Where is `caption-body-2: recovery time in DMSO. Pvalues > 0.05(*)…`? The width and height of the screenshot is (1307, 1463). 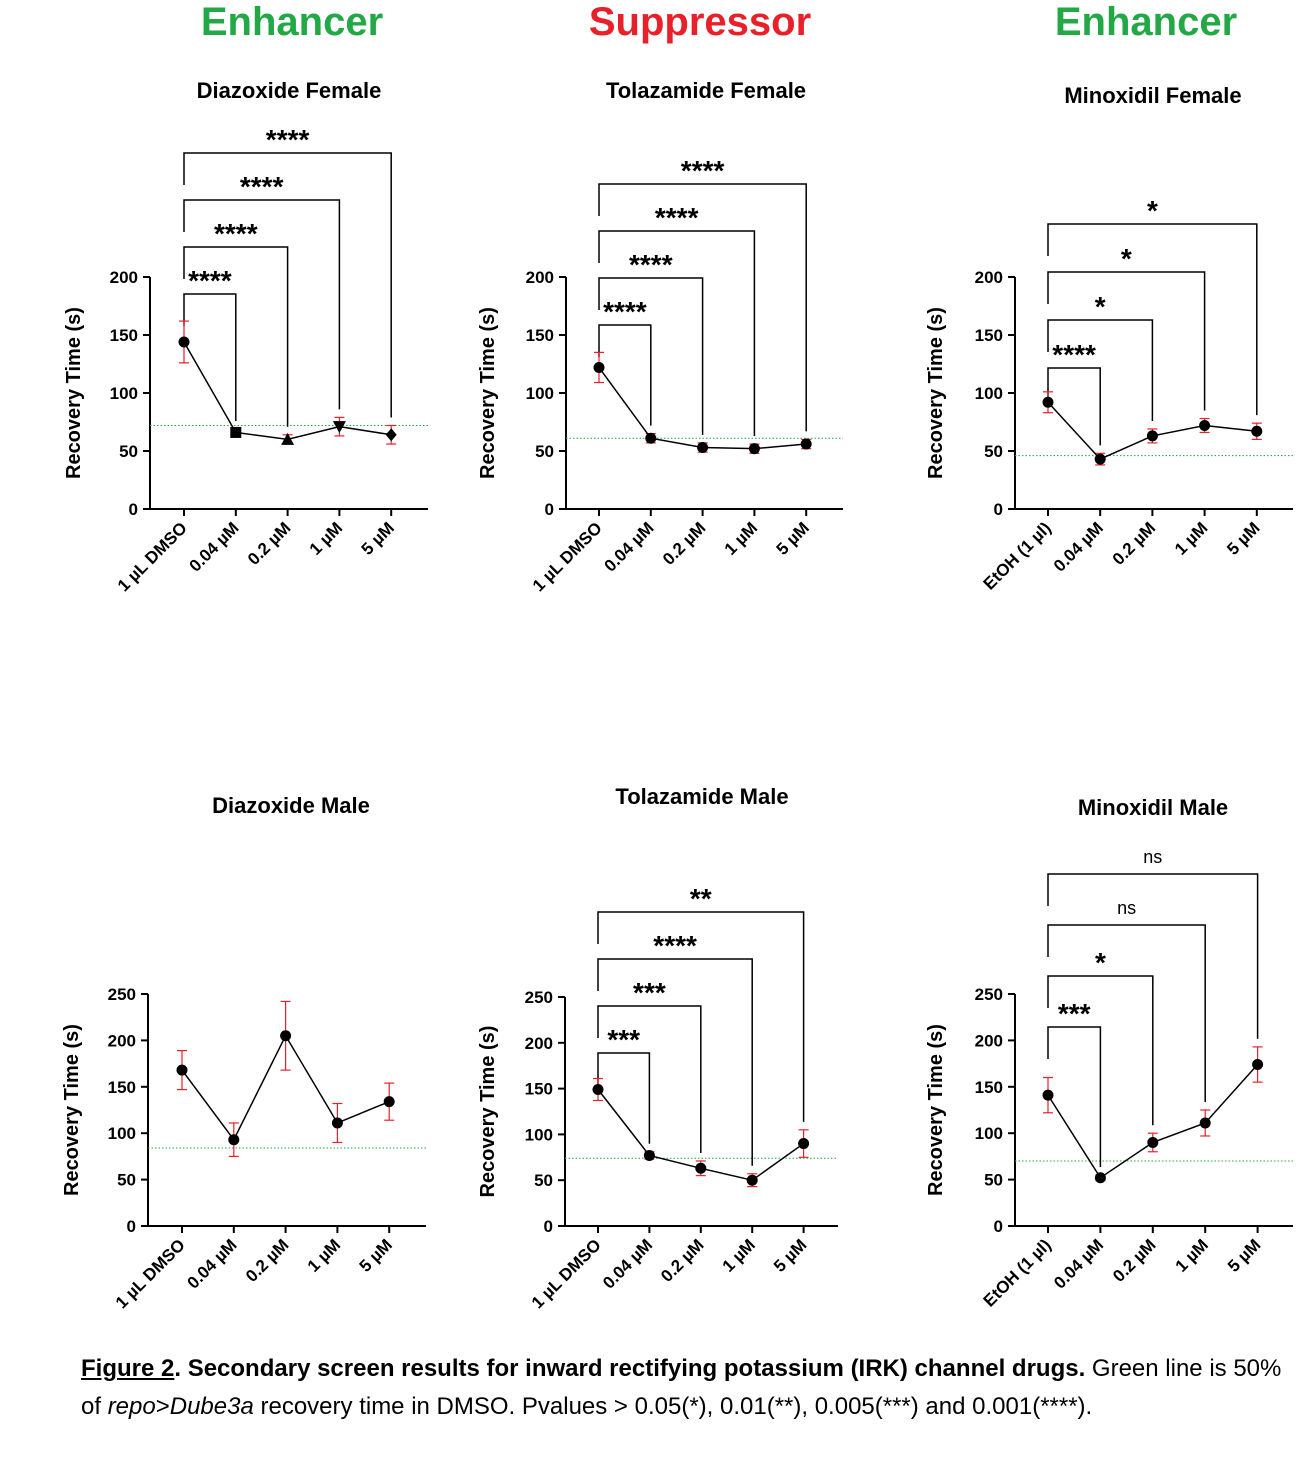 caption-body-2: recovery time in DMSO. Pvalues > 0.05(*)… is located at coordinates (673, 1406).